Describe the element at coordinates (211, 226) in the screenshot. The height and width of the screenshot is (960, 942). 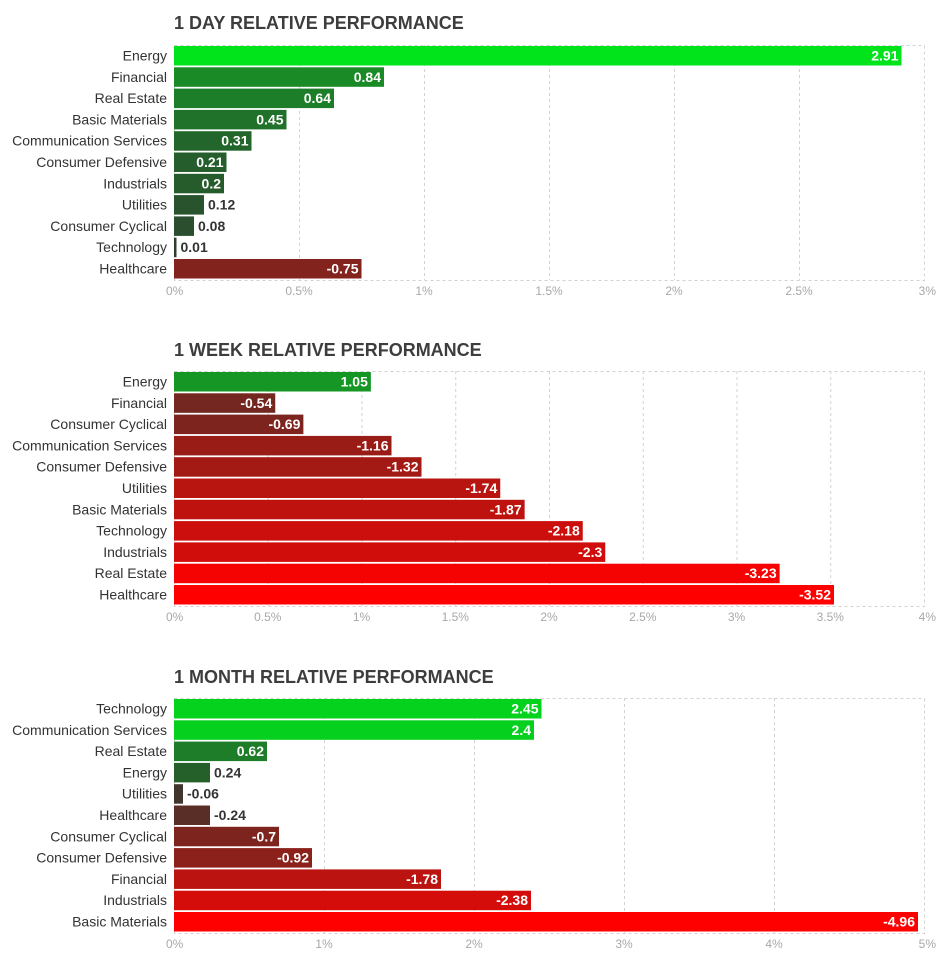
I see `value-label-consumer-cyclical: 0.08` at that location.